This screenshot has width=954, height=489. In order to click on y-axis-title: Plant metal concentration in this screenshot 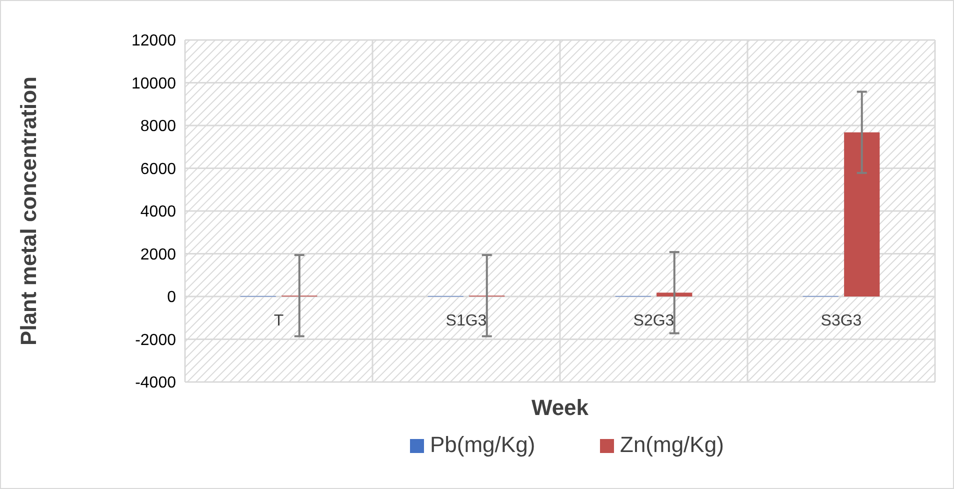, I will do `click(28, 211)`.